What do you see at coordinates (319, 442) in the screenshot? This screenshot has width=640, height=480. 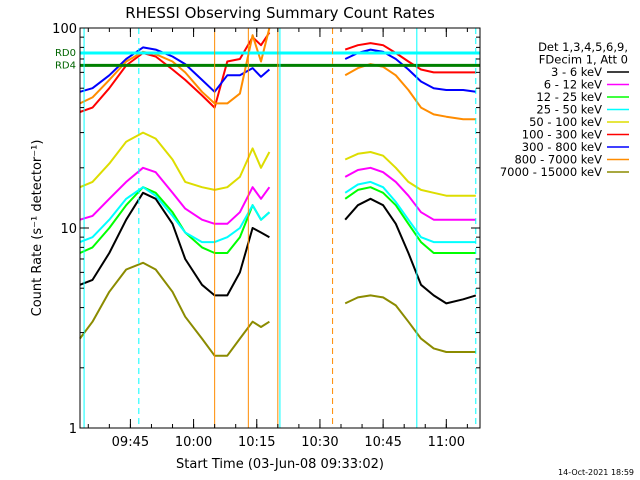 I see `x-tick-label: 10:30` at bounding box center [319, 442].